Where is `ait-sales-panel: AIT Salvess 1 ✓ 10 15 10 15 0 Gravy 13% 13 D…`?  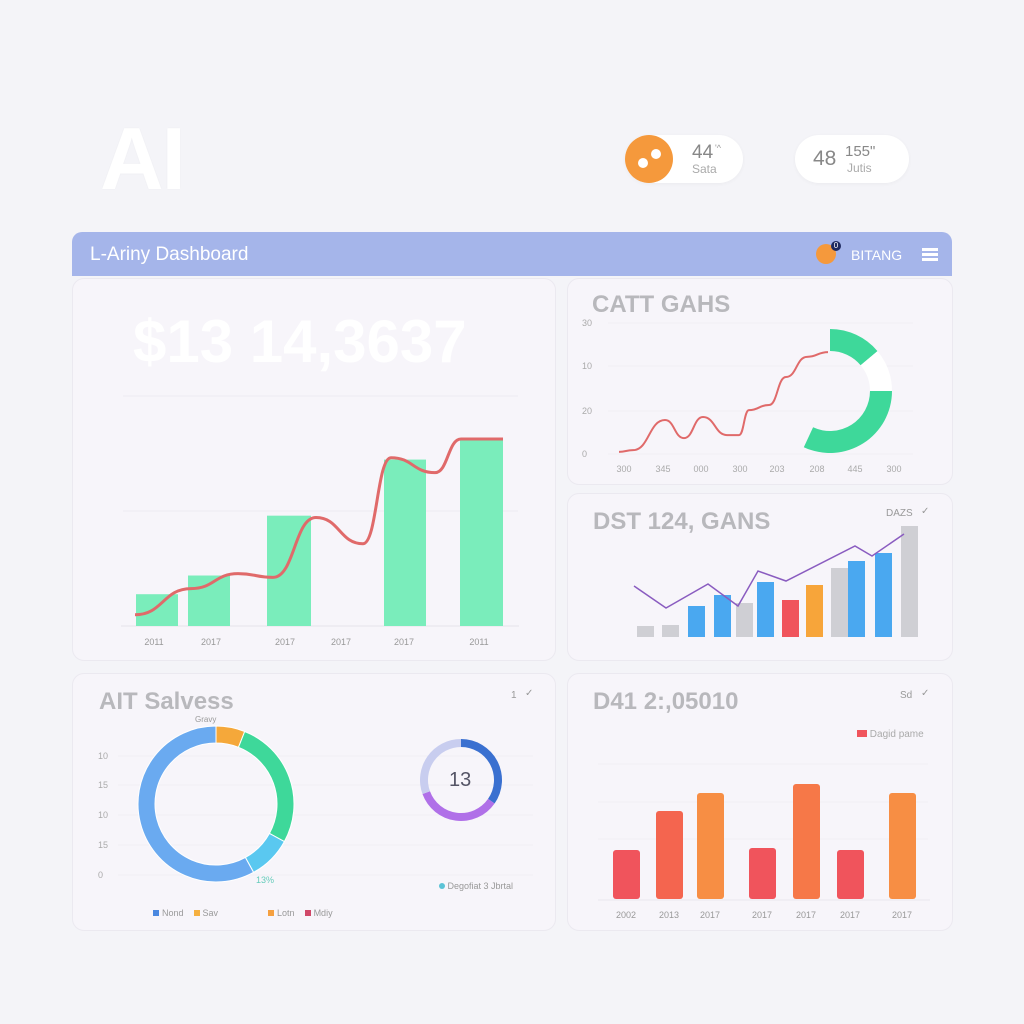
ait-sales-panel: AIT Salvess 1 ✓ 10 15 10 15 0 Gravy 13% 13 D… is located at coordinates (314, 802).